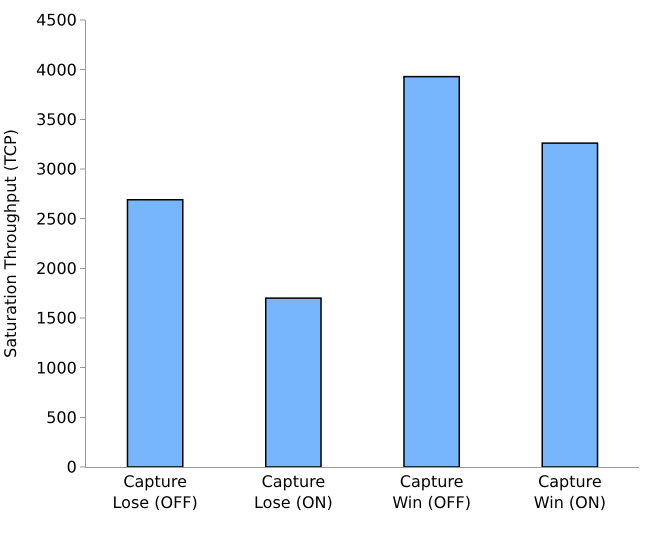 The width and height of the screenshot is (649, 537). I want to click on y-tick-label: 3500, so click(56, 119).